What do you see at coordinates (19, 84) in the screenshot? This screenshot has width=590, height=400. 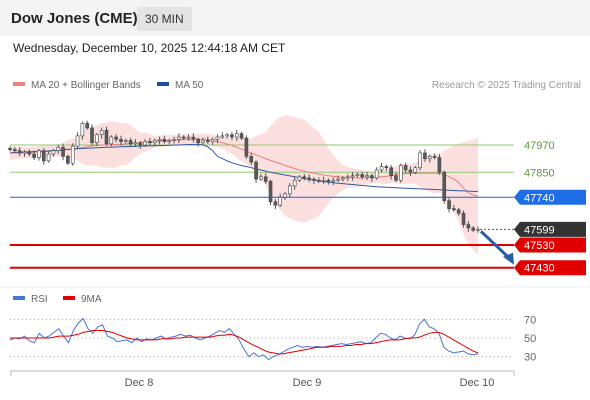 I see `ma20-swatch` at bounding box center [19, 84].